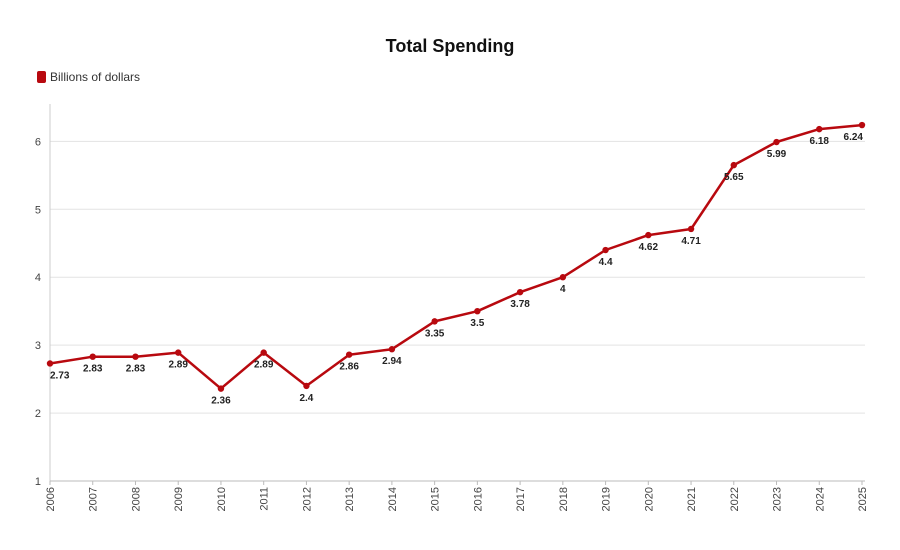 Image resolution: width=900 pixels, height=550 pixels. What do you see at coordinates (477, 323) in the screenshot?
I see `data-label: 3.5` at bounding box center [477, 323].